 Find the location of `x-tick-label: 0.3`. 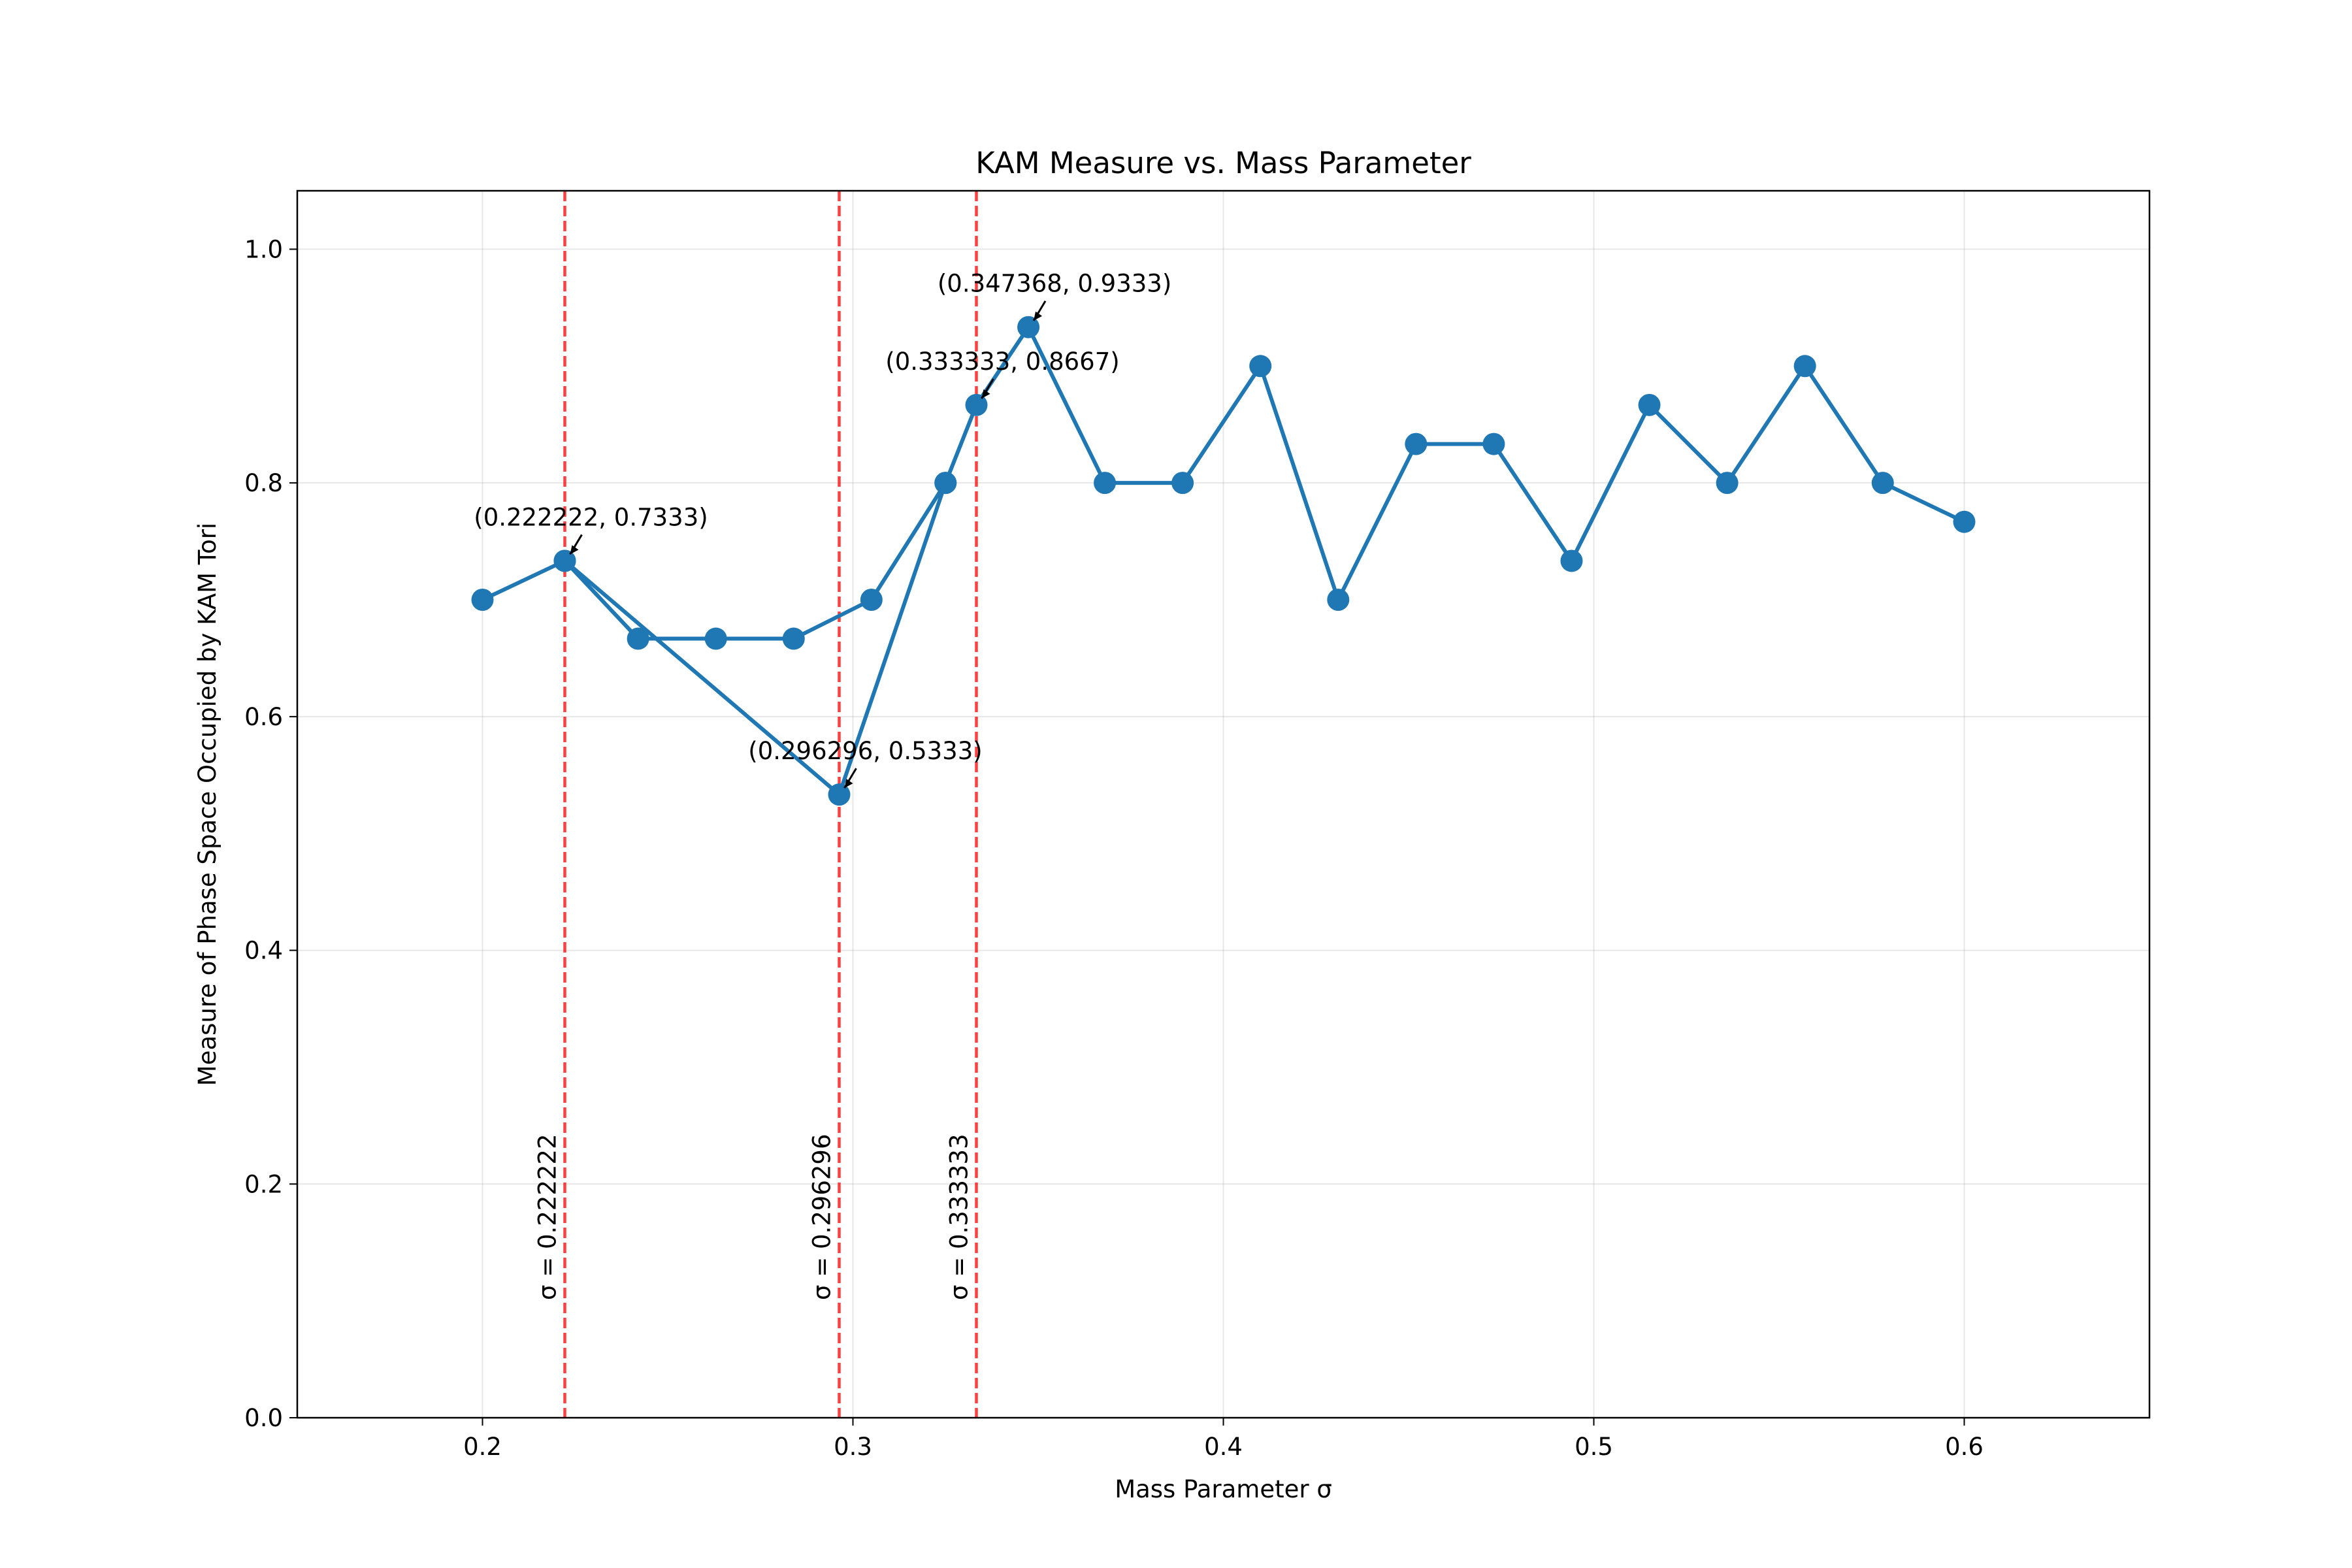

x-tick-label: 0.3 is located at coordinates (853, 1447).